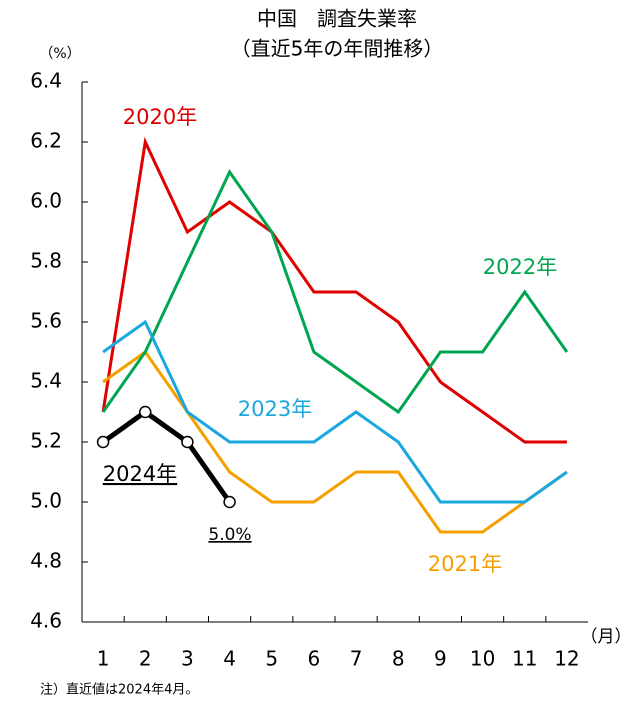 The width and height of the screenshot is (627, 707). What do you see at coordinates (46, 81) in the screenshot?
I see `y-tick-label: 6.4` at bounding box center [46, 81].